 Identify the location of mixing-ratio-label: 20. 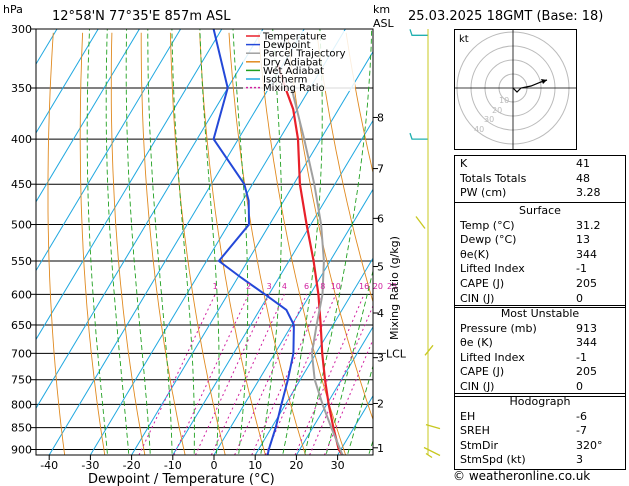
(378, 286).